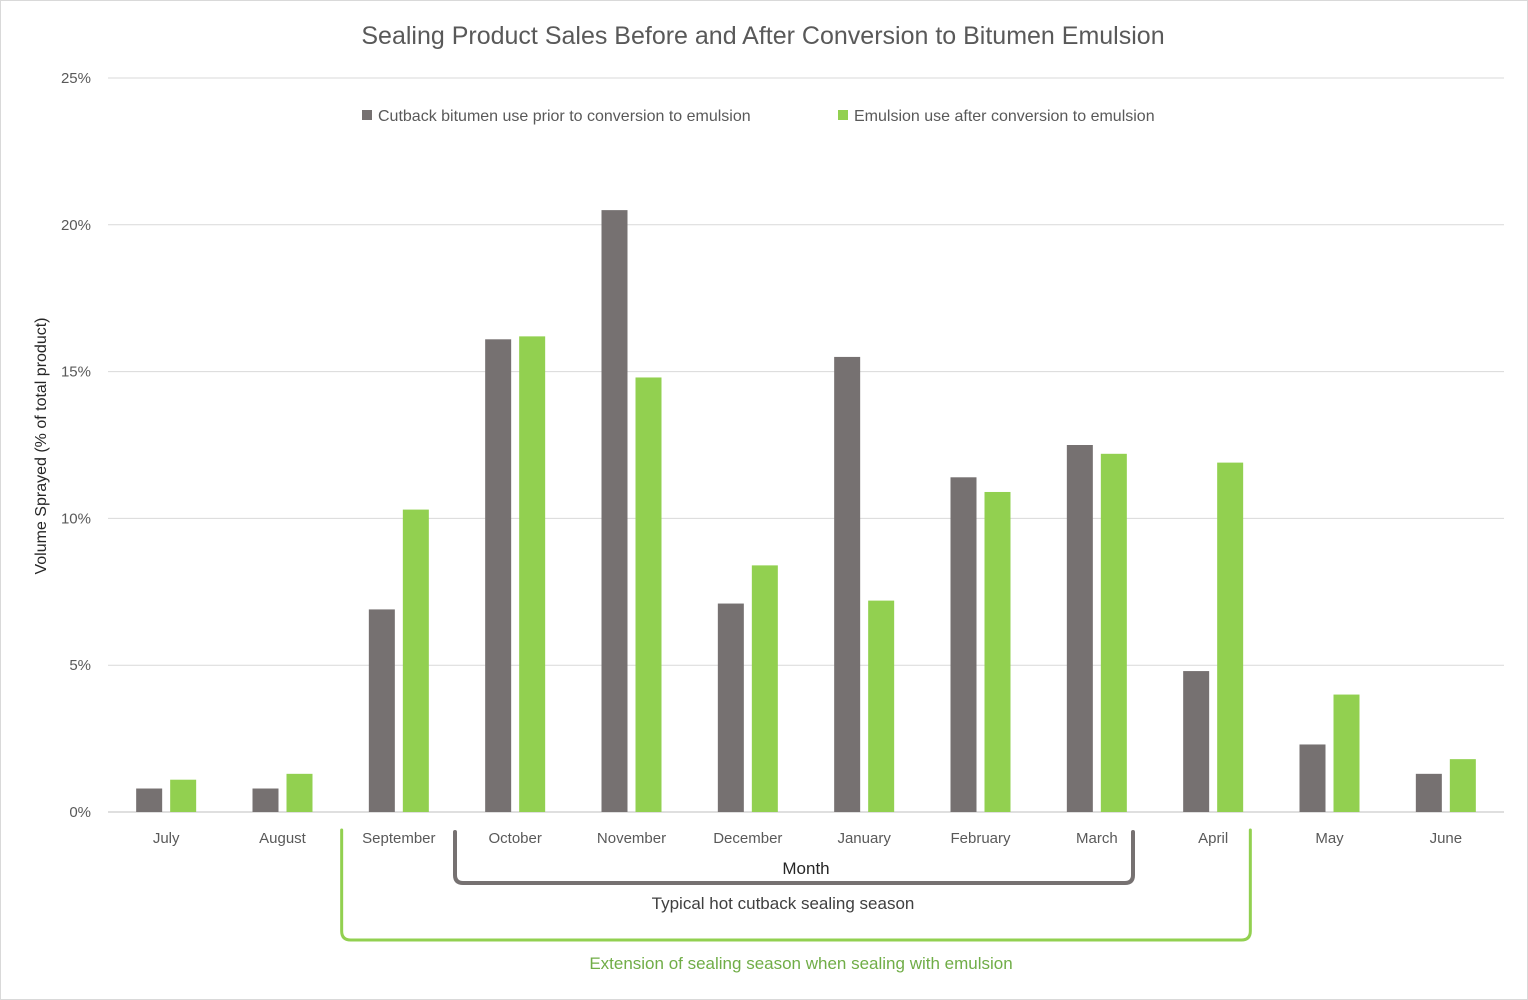 The width and height of the screenshot is (1528, 1000). I want to click on x-tick-label: August, so click(283, 838).